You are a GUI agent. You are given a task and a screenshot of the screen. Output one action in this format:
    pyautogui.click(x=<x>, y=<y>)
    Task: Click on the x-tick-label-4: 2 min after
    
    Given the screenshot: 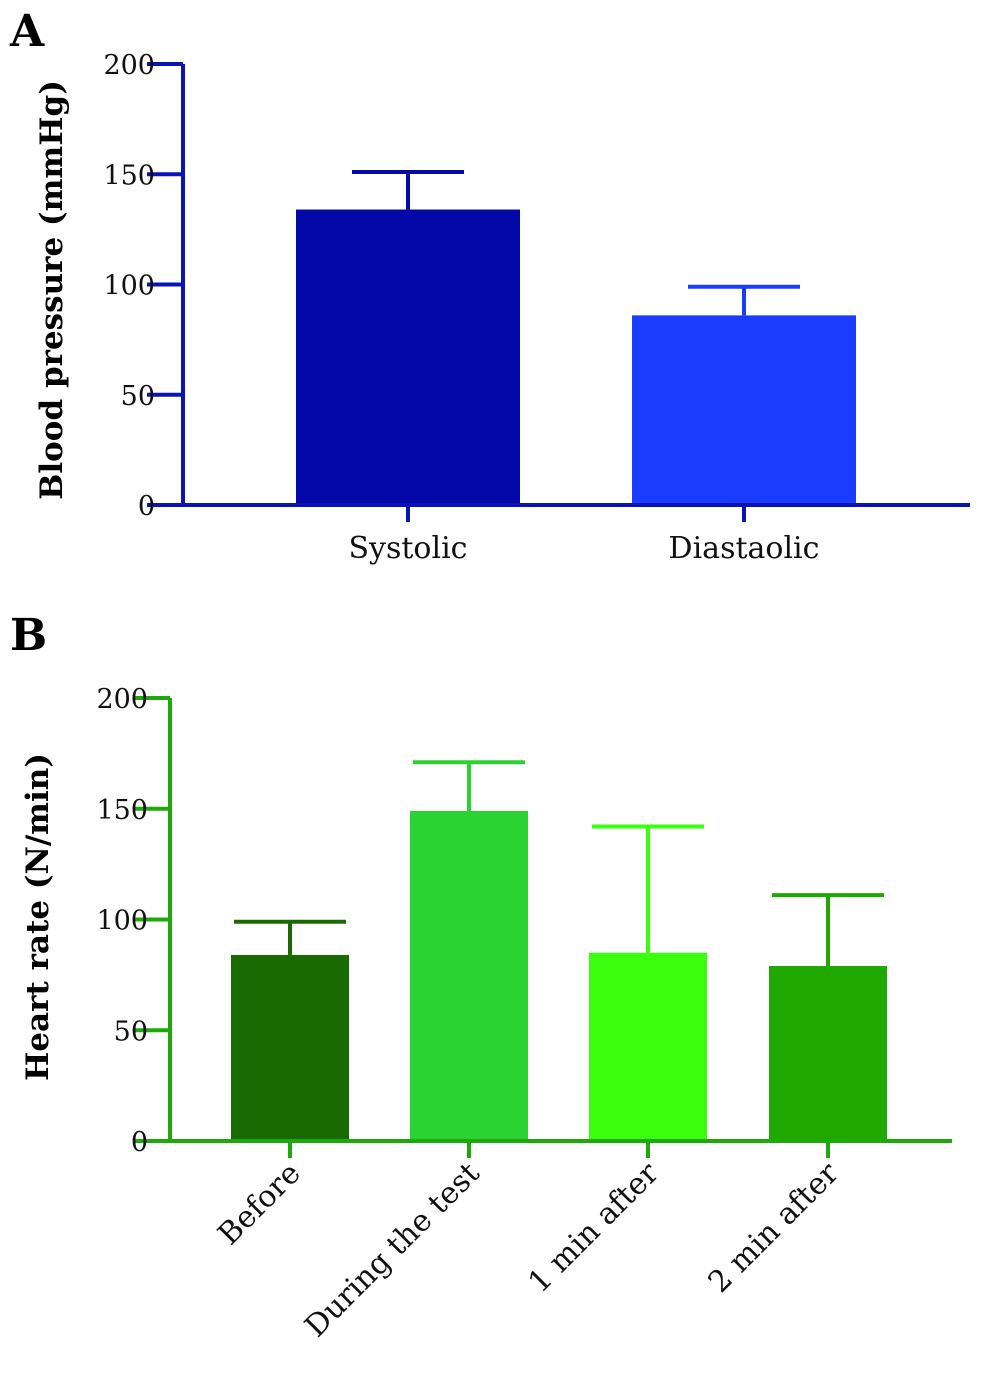 What is the action you would take?
    pyautogui.click(x=774, y=1227)
    